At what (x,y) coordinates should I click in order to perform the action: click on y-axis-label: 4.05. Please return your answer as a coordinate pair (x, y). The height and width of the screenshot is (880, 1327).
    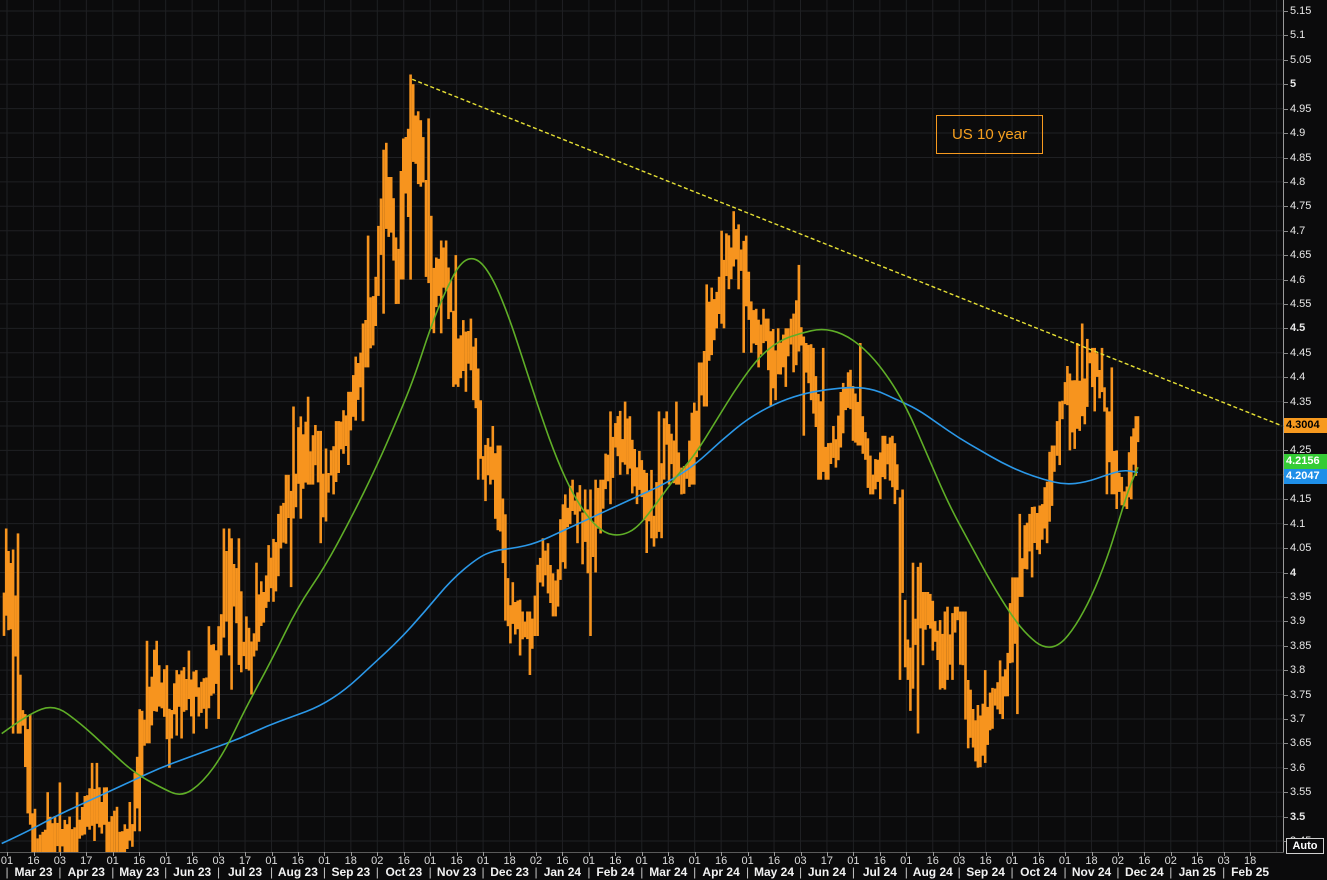
    Looking at the image, I should click on (1301, 548).